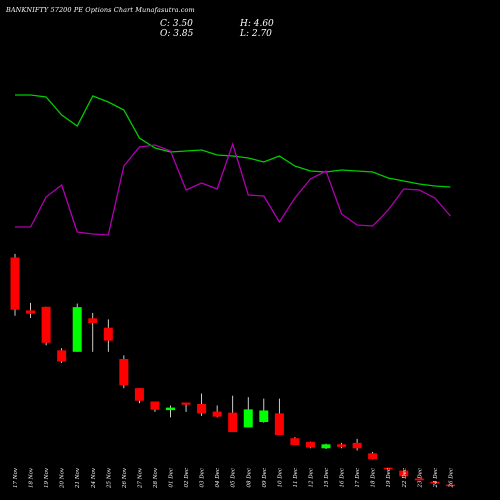  Describe the element at coordinates (140, 478) in the screenshot. I see `x-tick-label: 27 Nov` at that location.